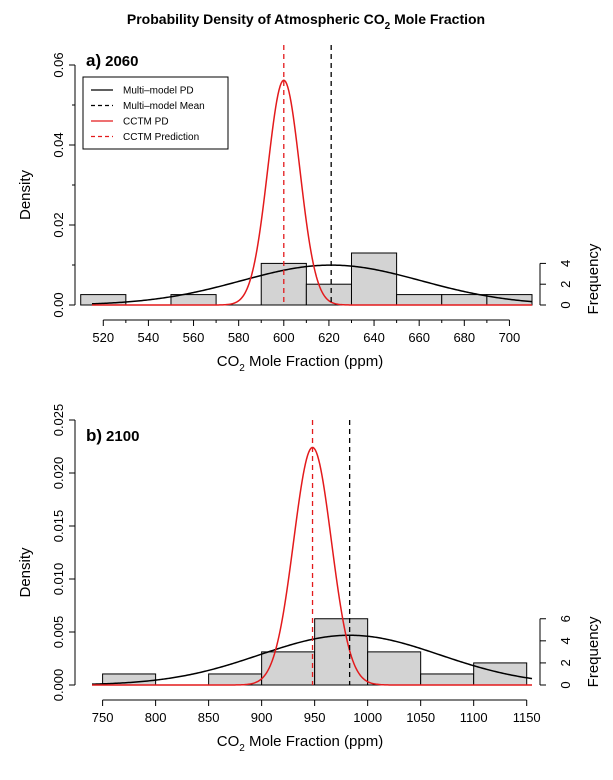 This screenshot has width=613, height=780. What do you see at coordinates (209, 717) in the screenshot?
I see `x-tick-label: 850` at bounding box center [209, 717].